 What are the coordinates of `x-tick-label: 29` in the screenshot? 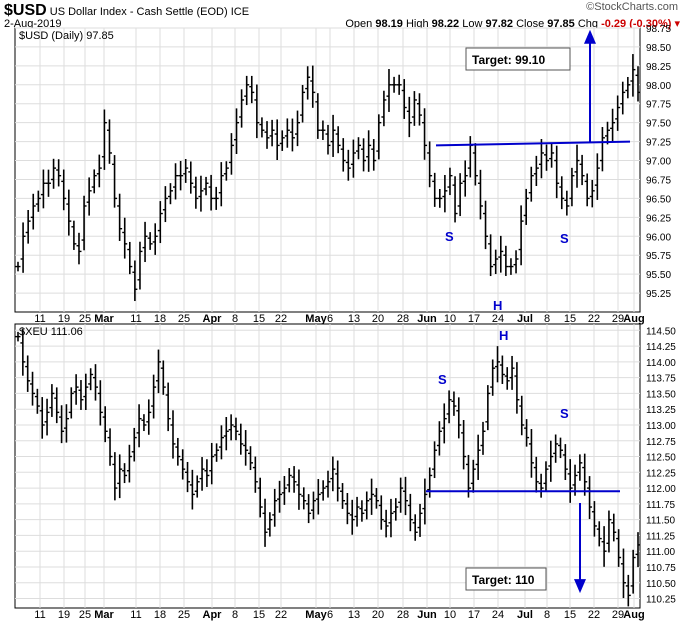 It's located at (618, 319).